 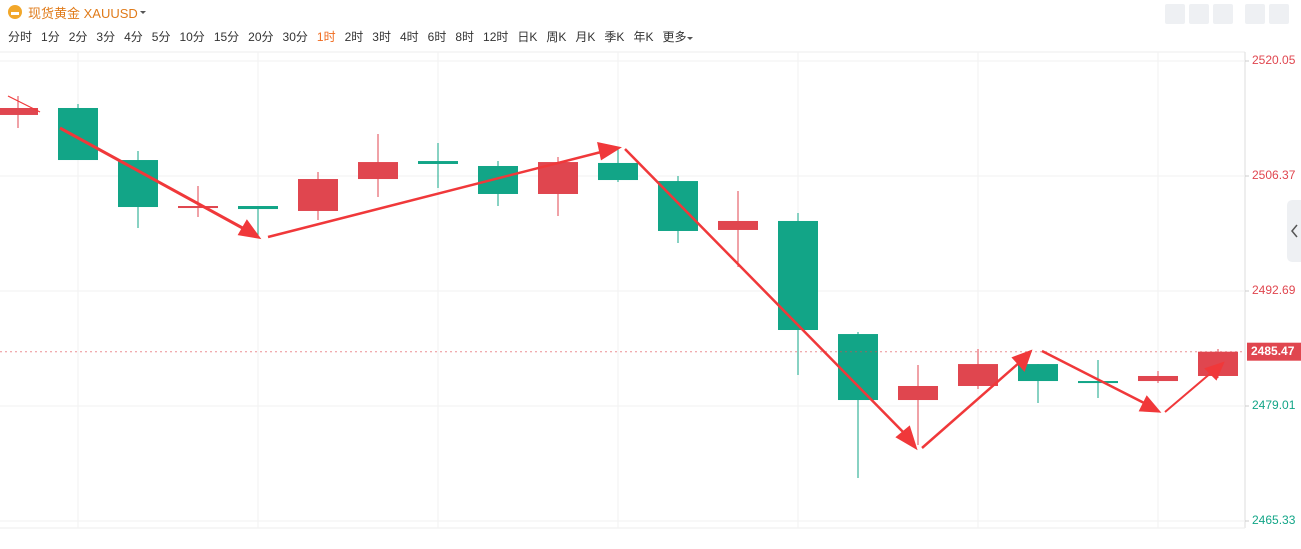 What do you see at coordinates (20, 37) in the screenshot?
I see `timeframe-button: 分时` at bounding box center [20, 37].